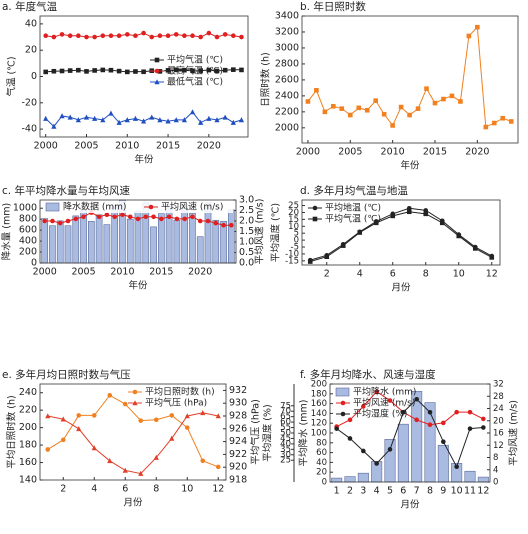  What do you see at coordinates (176, 403) in the screenshot?
I see `legend-label: 平均气压 (hPa)` at bounding box center [176, 403].